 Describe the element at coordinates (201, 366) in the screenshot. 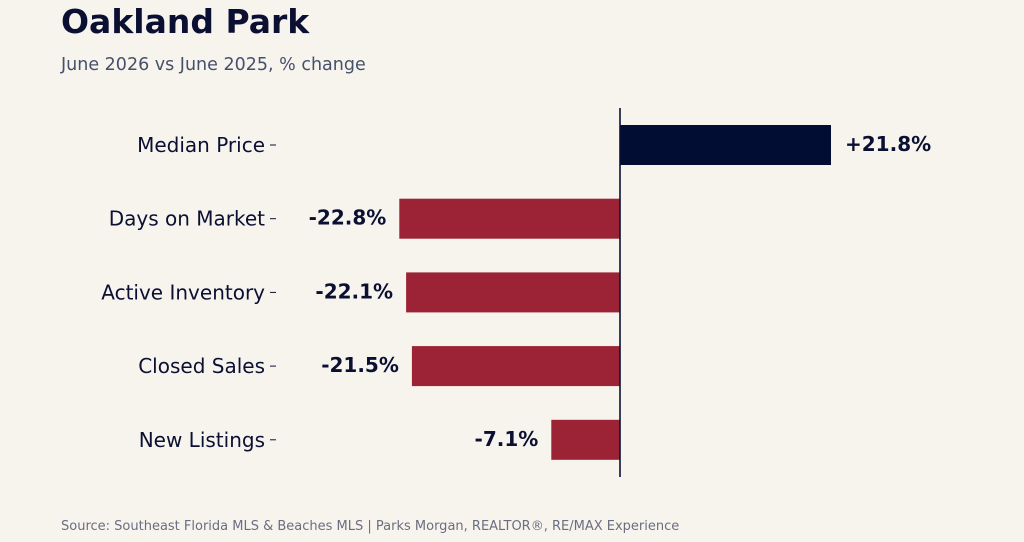

I see `category-label-3: Closed Sales` at that location.